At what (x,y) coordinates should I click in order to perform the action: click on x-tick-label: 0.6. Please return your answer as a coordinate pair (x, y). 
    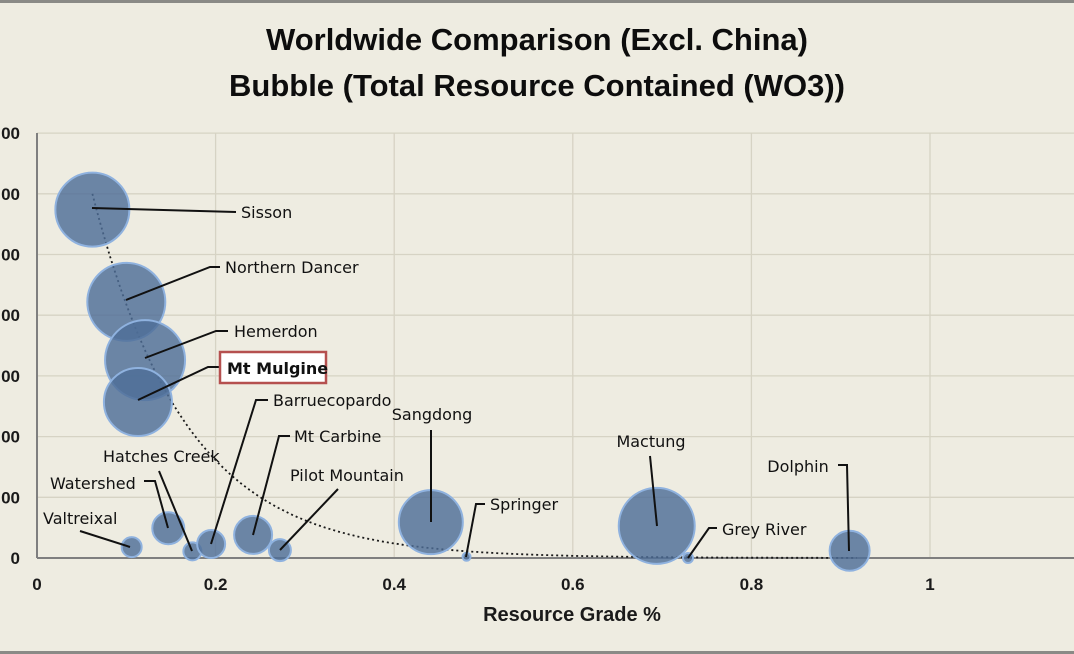
    Looking at the image, I should click on (573, 584).